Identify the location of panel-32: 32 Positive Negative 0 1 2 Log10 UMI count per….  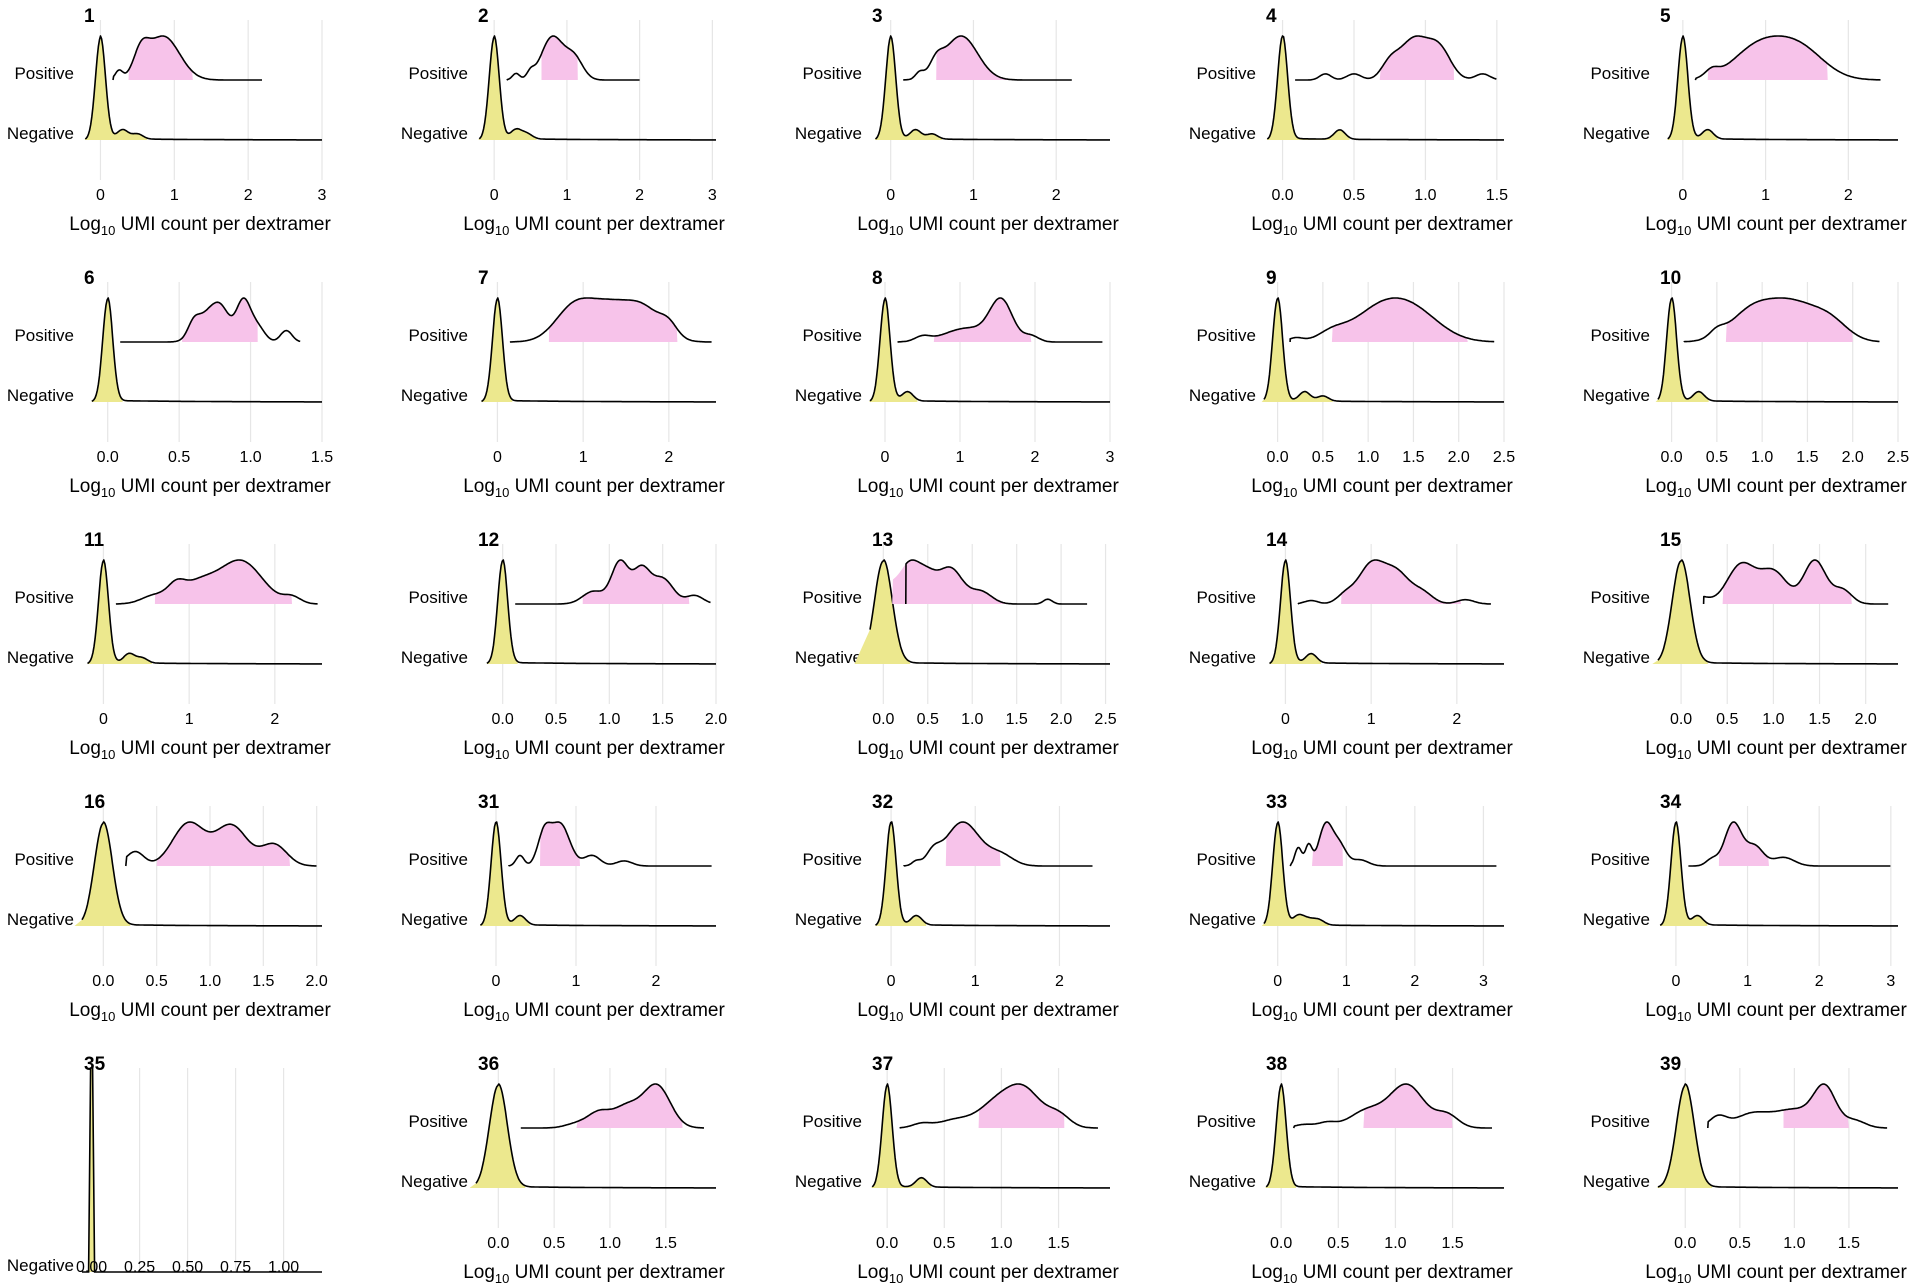
(957, 908).